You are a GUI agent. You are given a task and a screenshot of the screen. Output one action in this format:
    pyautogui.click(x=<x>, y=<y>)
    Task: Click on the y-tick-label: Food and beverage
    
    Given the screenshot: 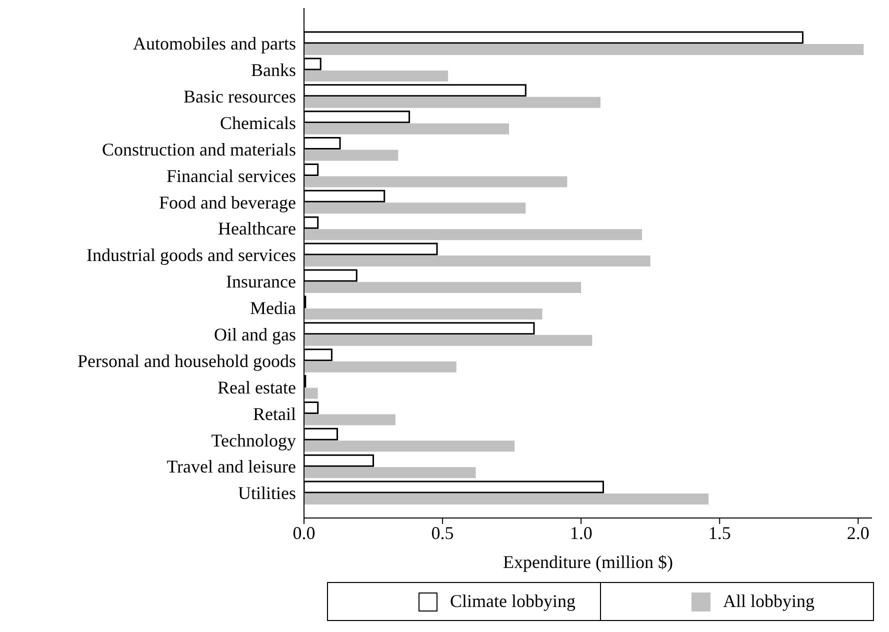 What is the action you would take?
    pyautogui.click(x=227, y=202)
    